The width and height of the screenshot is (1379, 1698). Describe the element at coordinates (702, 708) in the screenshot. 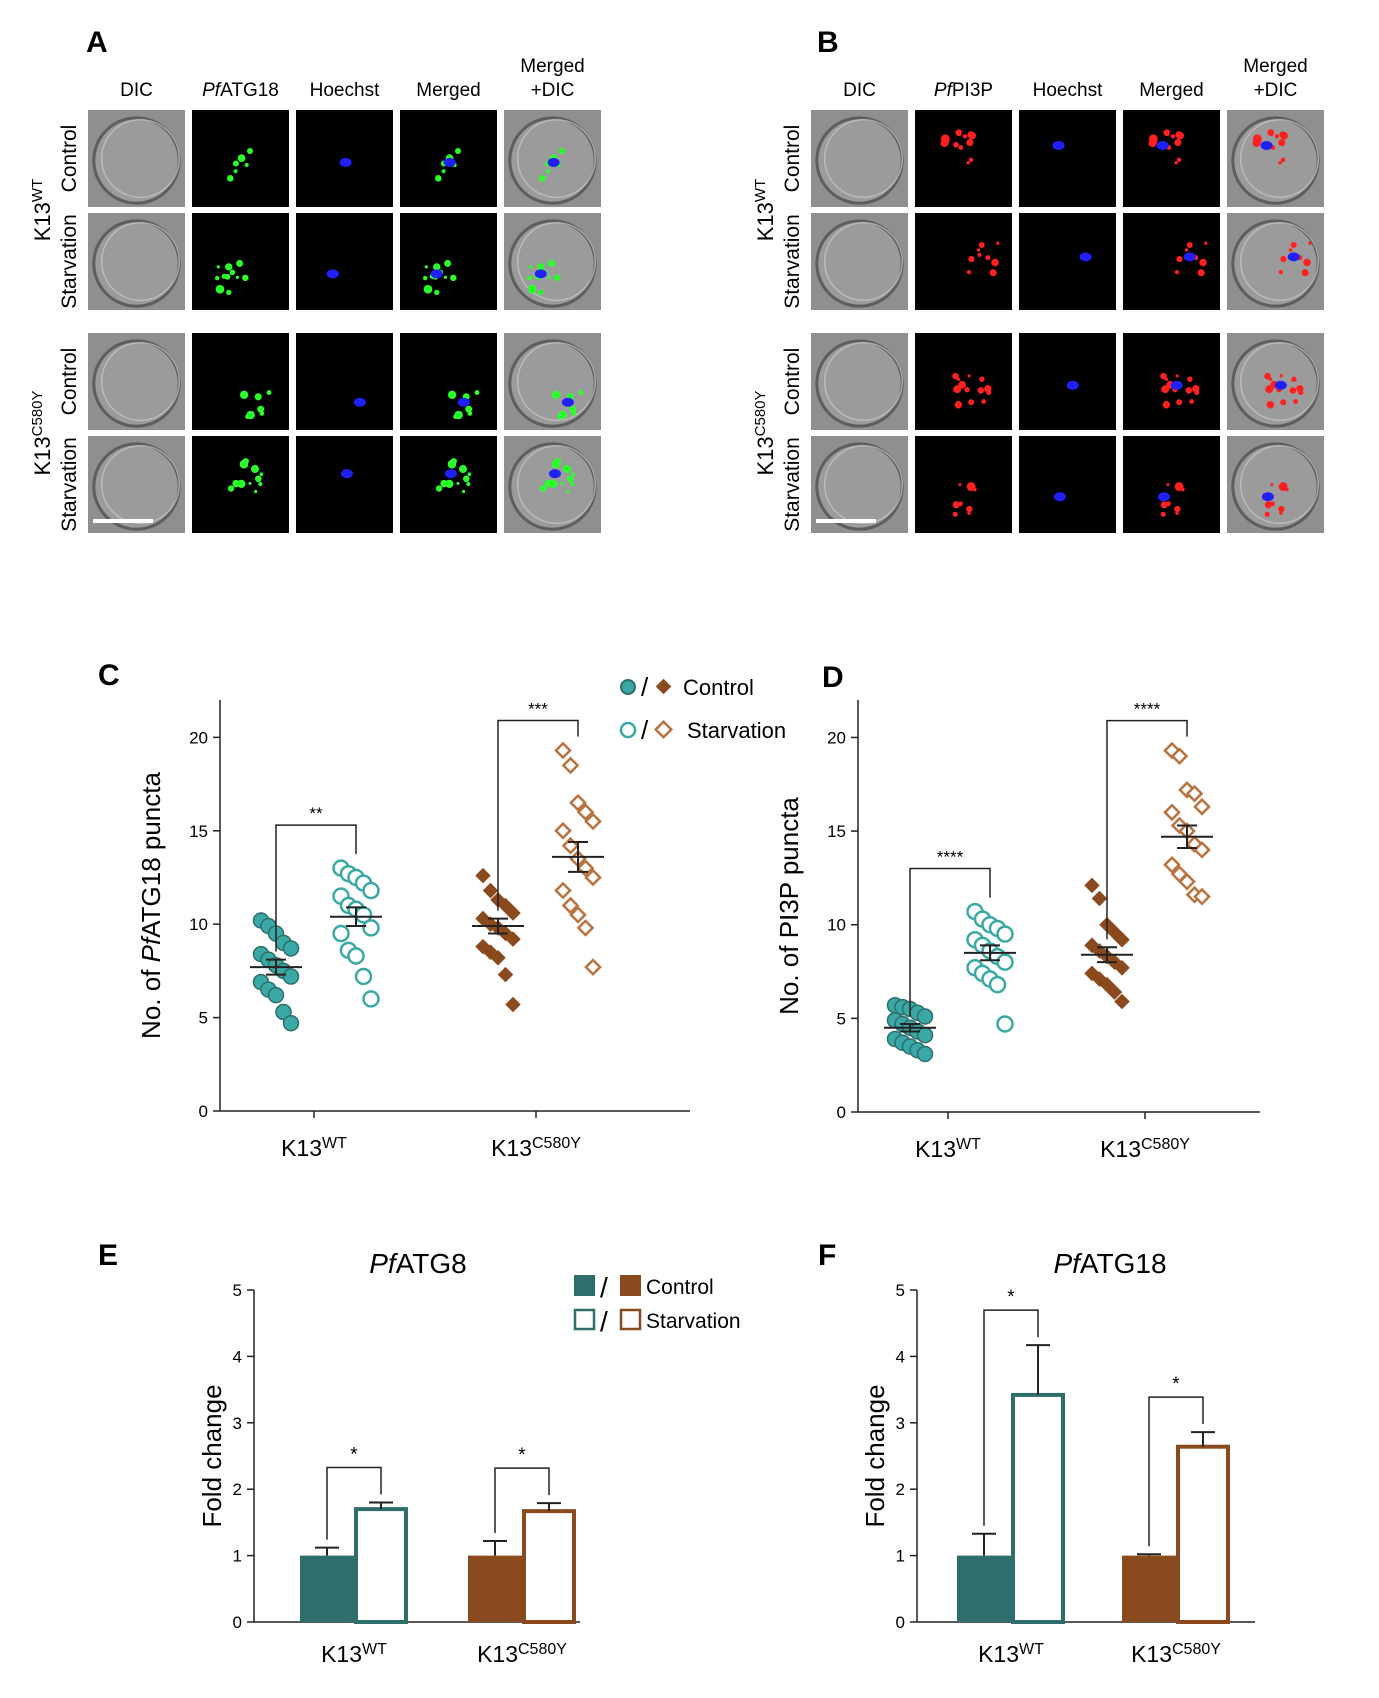

I see `scatter-legend: / Control / Starvation` at that location.